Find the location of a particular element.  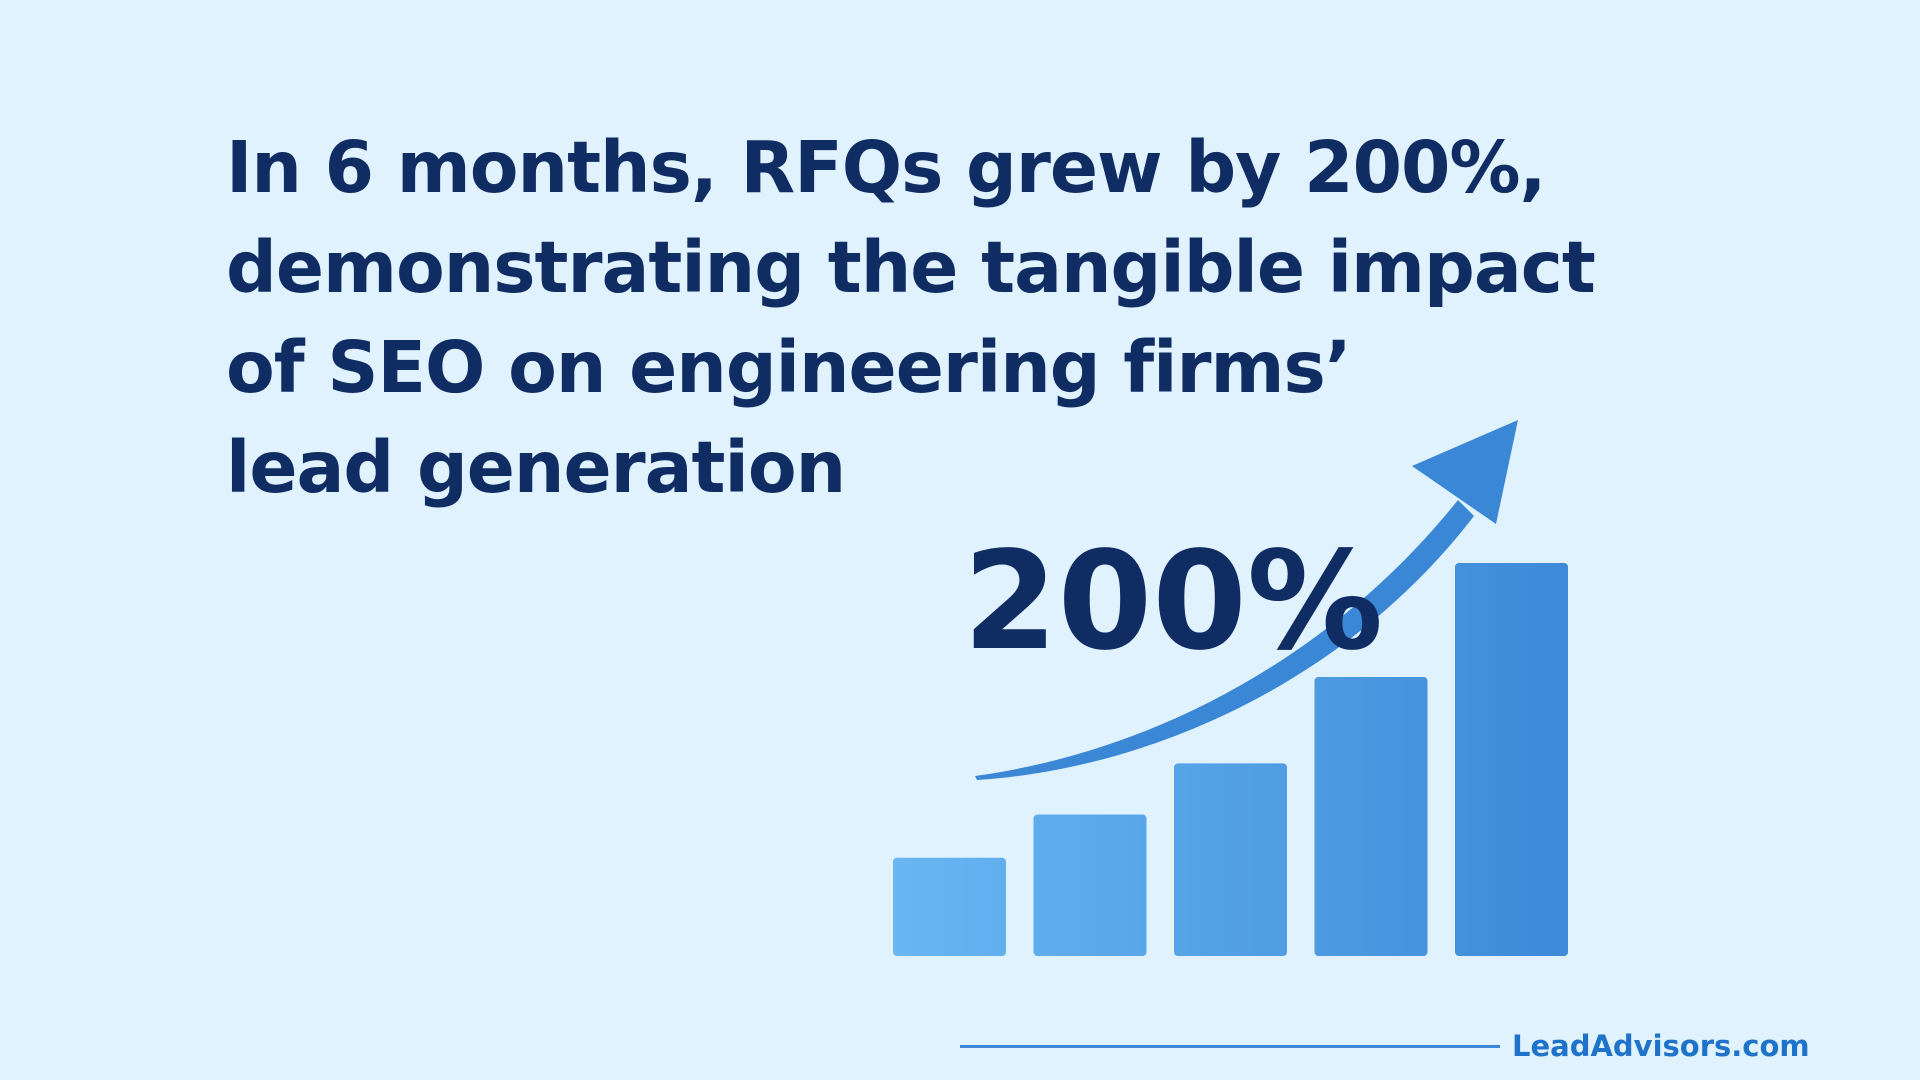

headline-line-2: demonstrating the tangible impact is located at coordinates (911, 267).